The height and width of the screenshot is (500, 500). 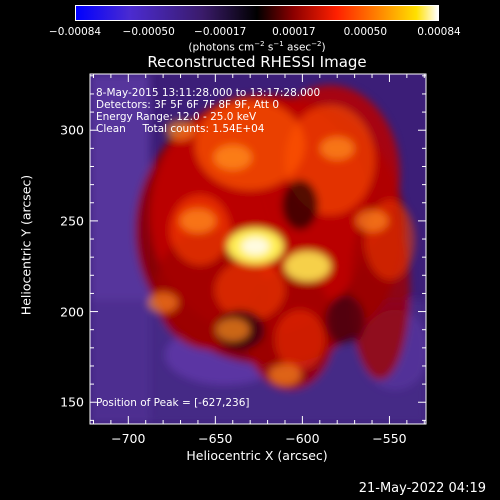 I want to click on info-line-counts: Clean Total counts: 1.54E+04, so click(x=180, y=129).